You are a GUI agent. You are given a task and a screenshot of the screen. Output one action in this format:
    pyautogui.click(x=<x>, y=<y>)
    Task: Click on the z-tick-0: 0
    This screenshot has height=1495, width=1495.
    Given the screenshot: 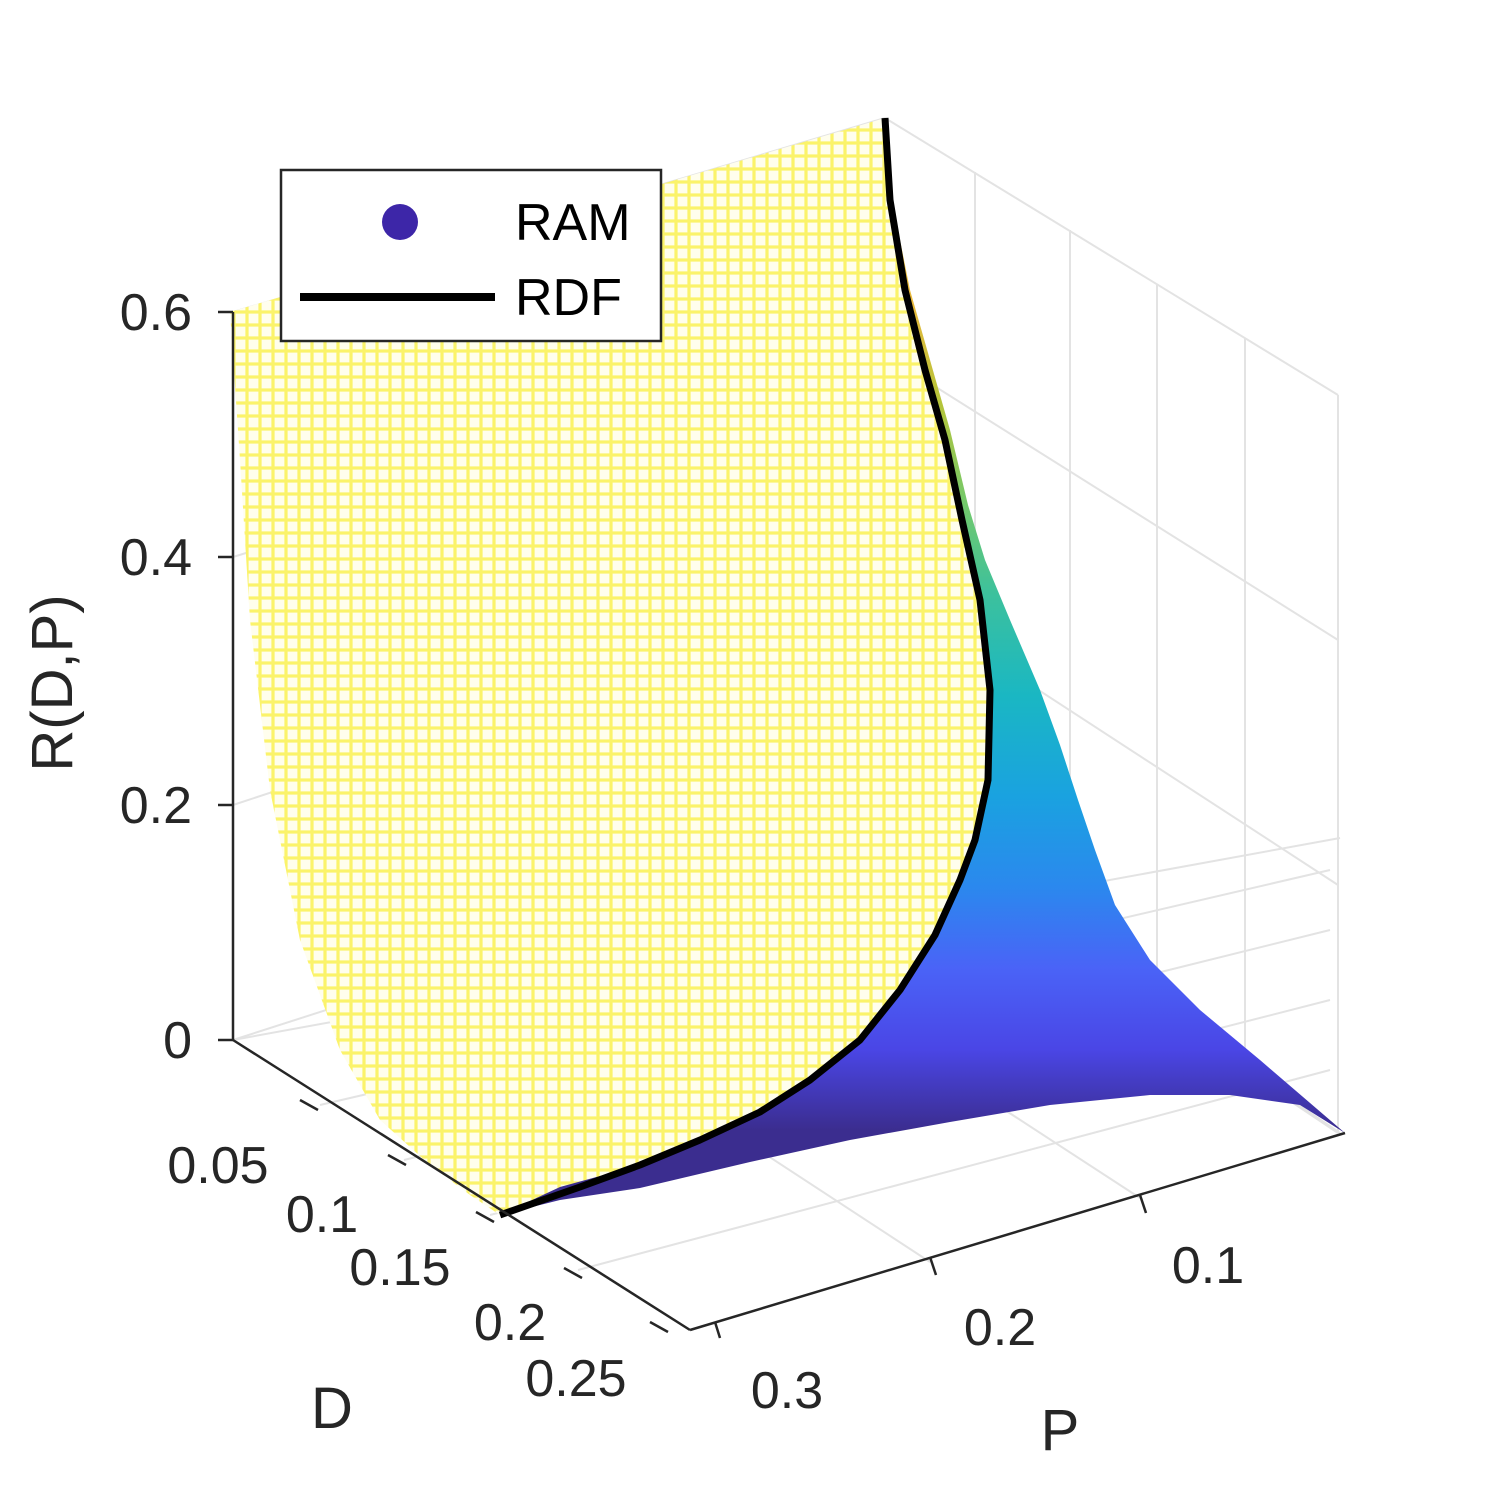 What is the action you would take?
    pyautogui.click(x=177, y=1041)
    